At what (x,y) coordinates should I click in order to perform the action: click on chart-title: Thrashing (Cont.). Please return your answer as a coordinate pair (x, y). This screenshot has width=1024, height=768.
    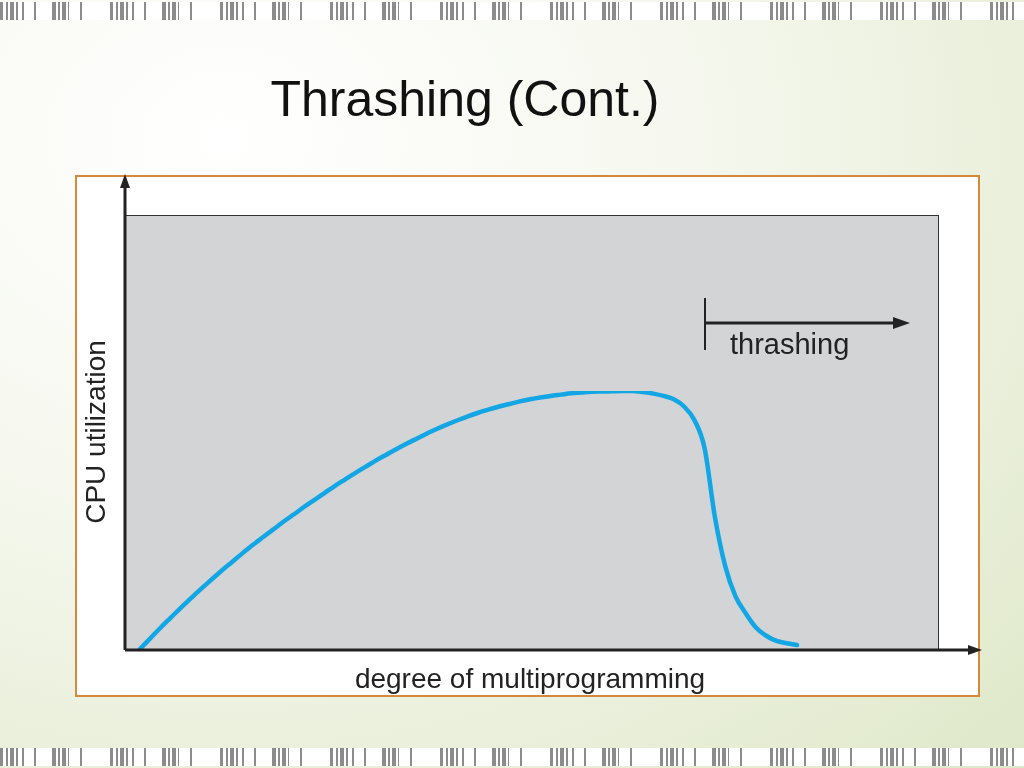
    Looking at the image, I should click on (465, 99).